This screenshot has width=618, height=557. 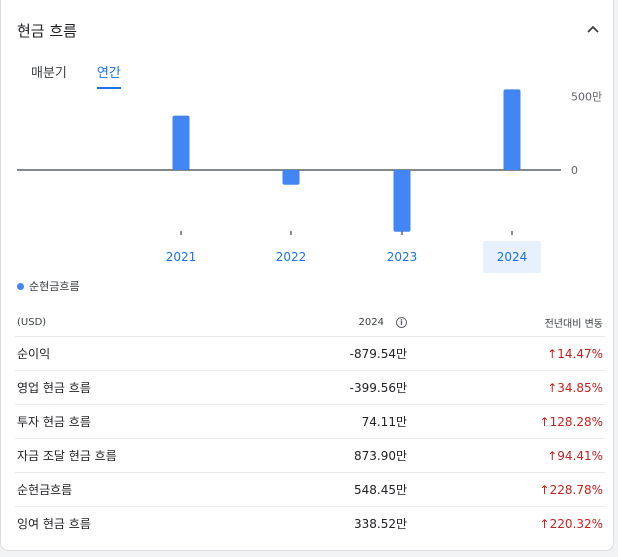 What do you see at coordinates (76, 75) in the screenshot?
I see `period-tabs: 매분기 연간` at bounding box center [76, 75].